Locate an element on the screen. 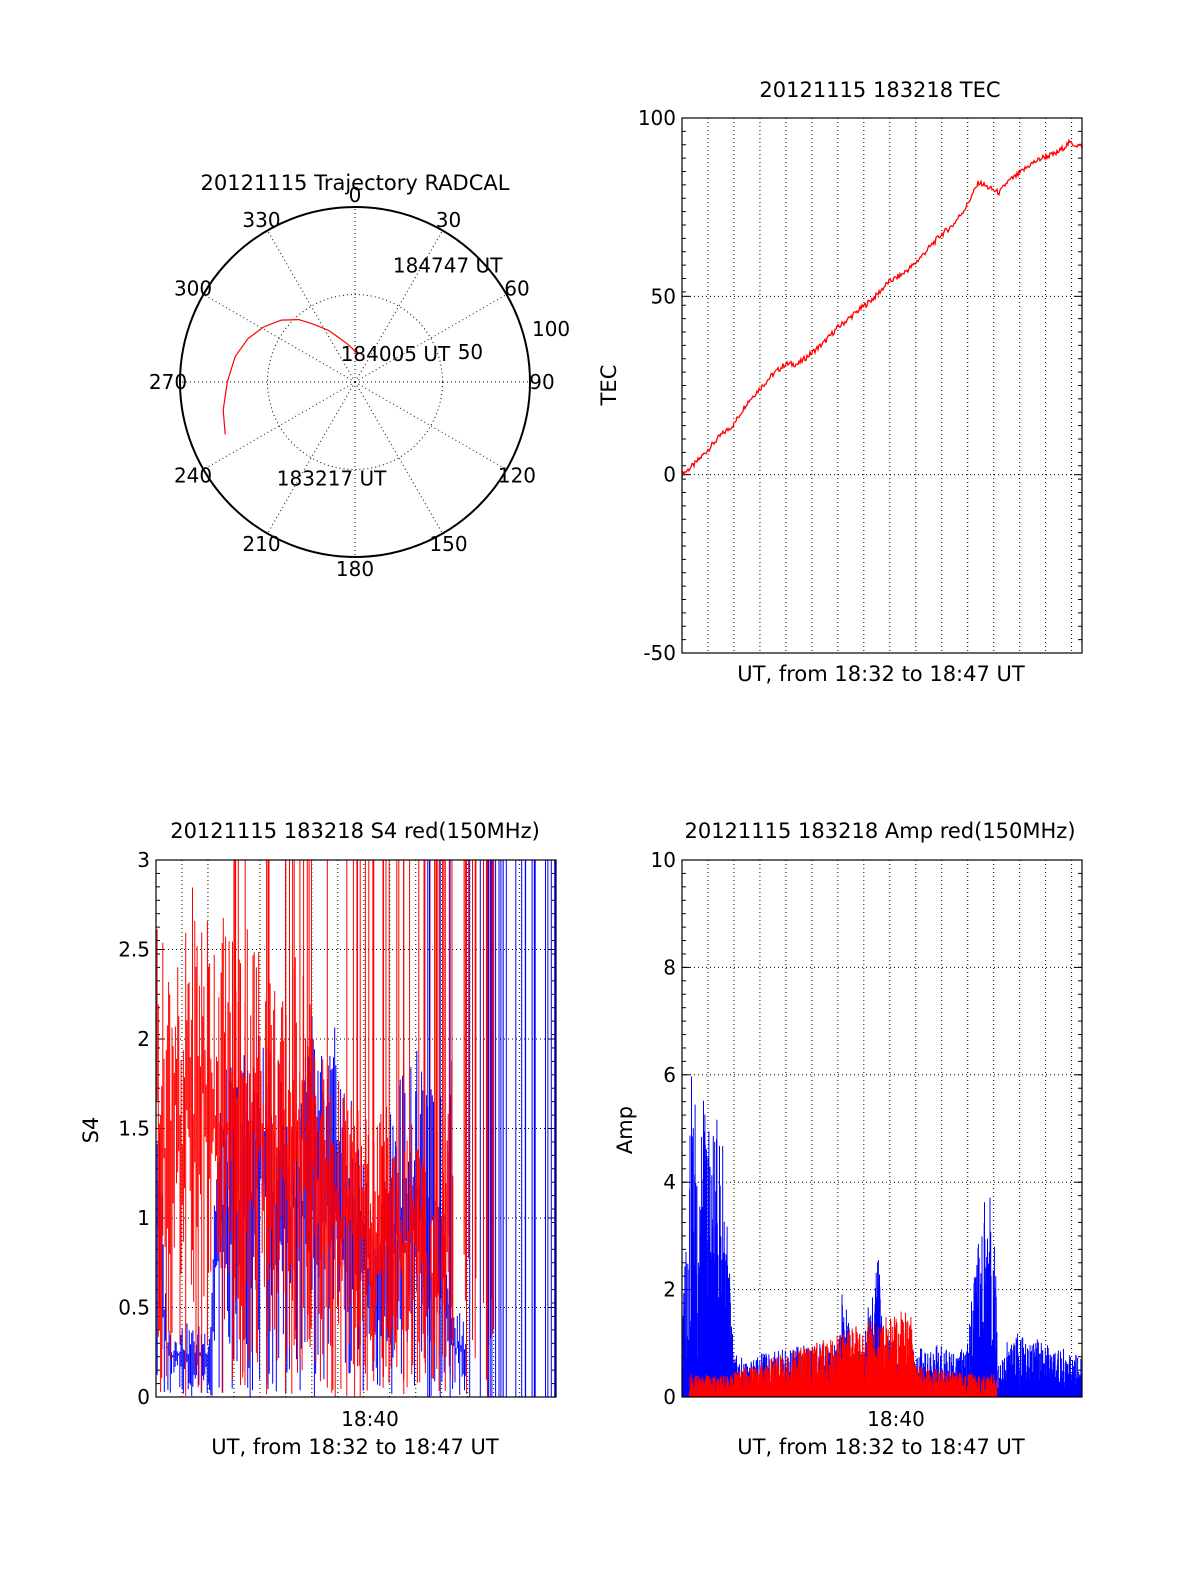  polar-radius-labels: 50 100 is located at coordinates (514, 340).